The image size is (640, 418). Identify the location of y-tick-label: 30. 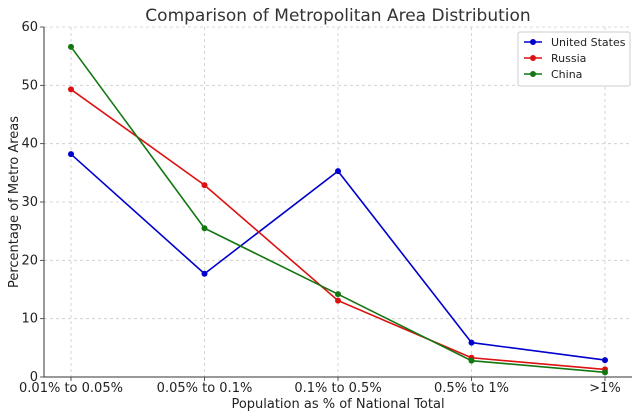
(29, 202).